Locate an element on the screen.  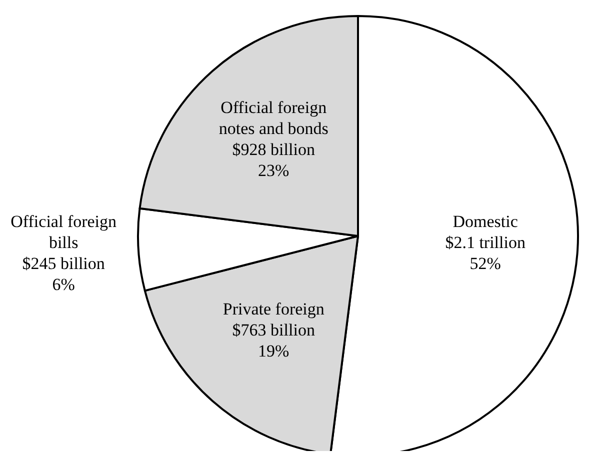
data-label: $763 billion 19% is located at coordinates (274, 340).